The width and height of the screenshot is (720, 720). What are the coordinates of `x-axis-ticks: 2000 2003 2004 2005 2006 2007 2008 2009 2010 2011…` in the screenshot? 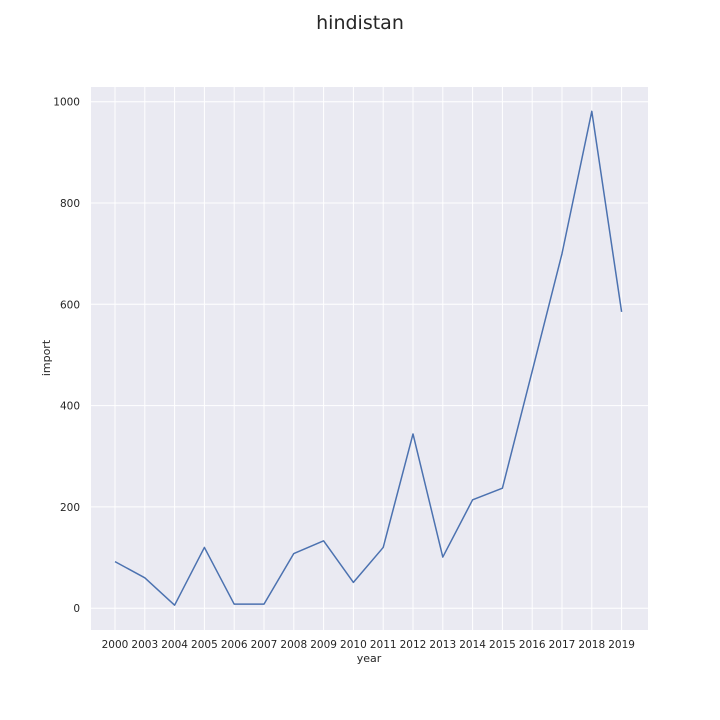 It's located at (368, 645).